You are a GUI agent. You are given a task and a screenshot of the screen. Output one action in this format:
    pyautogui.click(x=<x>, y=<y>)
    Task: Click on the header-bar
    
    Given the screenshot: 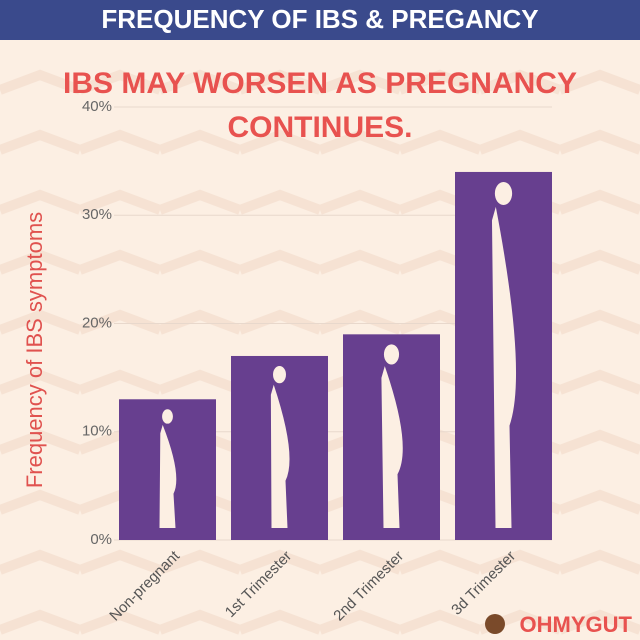 What is the action you would take?
    pyautogui.click(x=320, y=20)
    